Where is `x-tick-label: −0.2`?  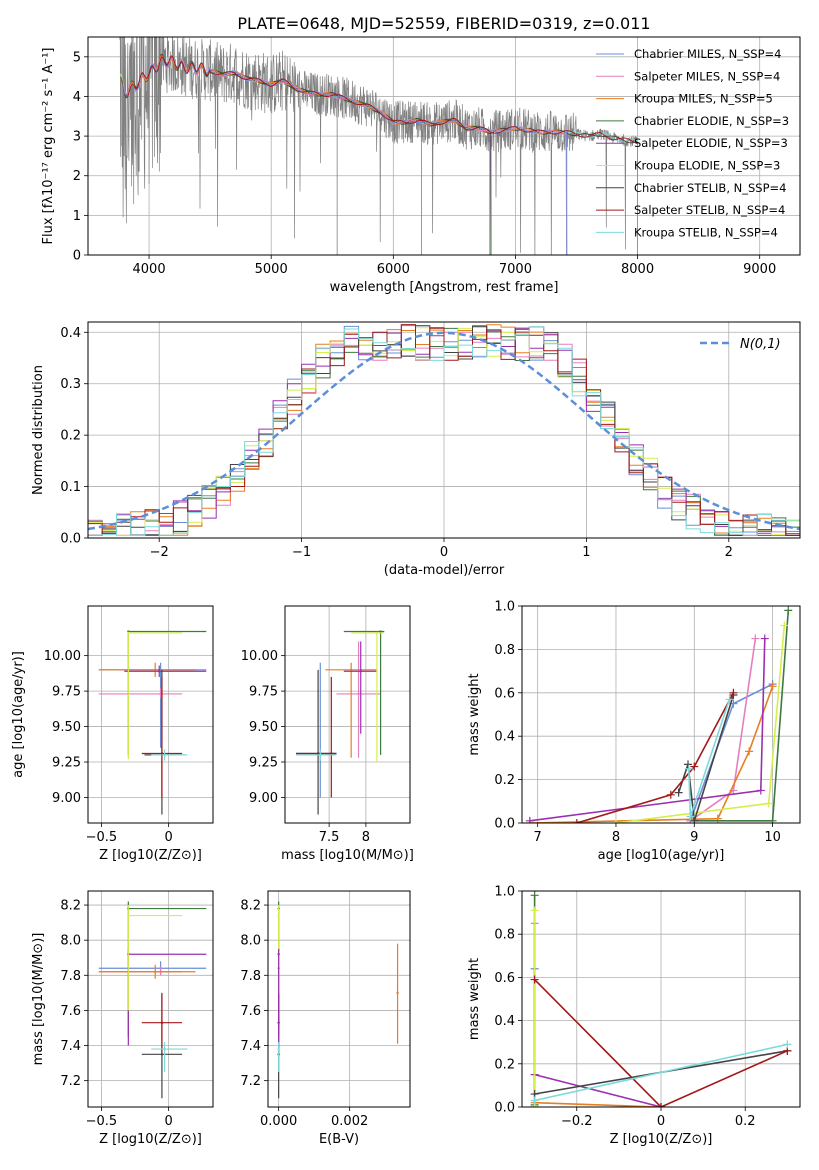 x-tick-label: −0.2 is located at coordinates (577, 1121).